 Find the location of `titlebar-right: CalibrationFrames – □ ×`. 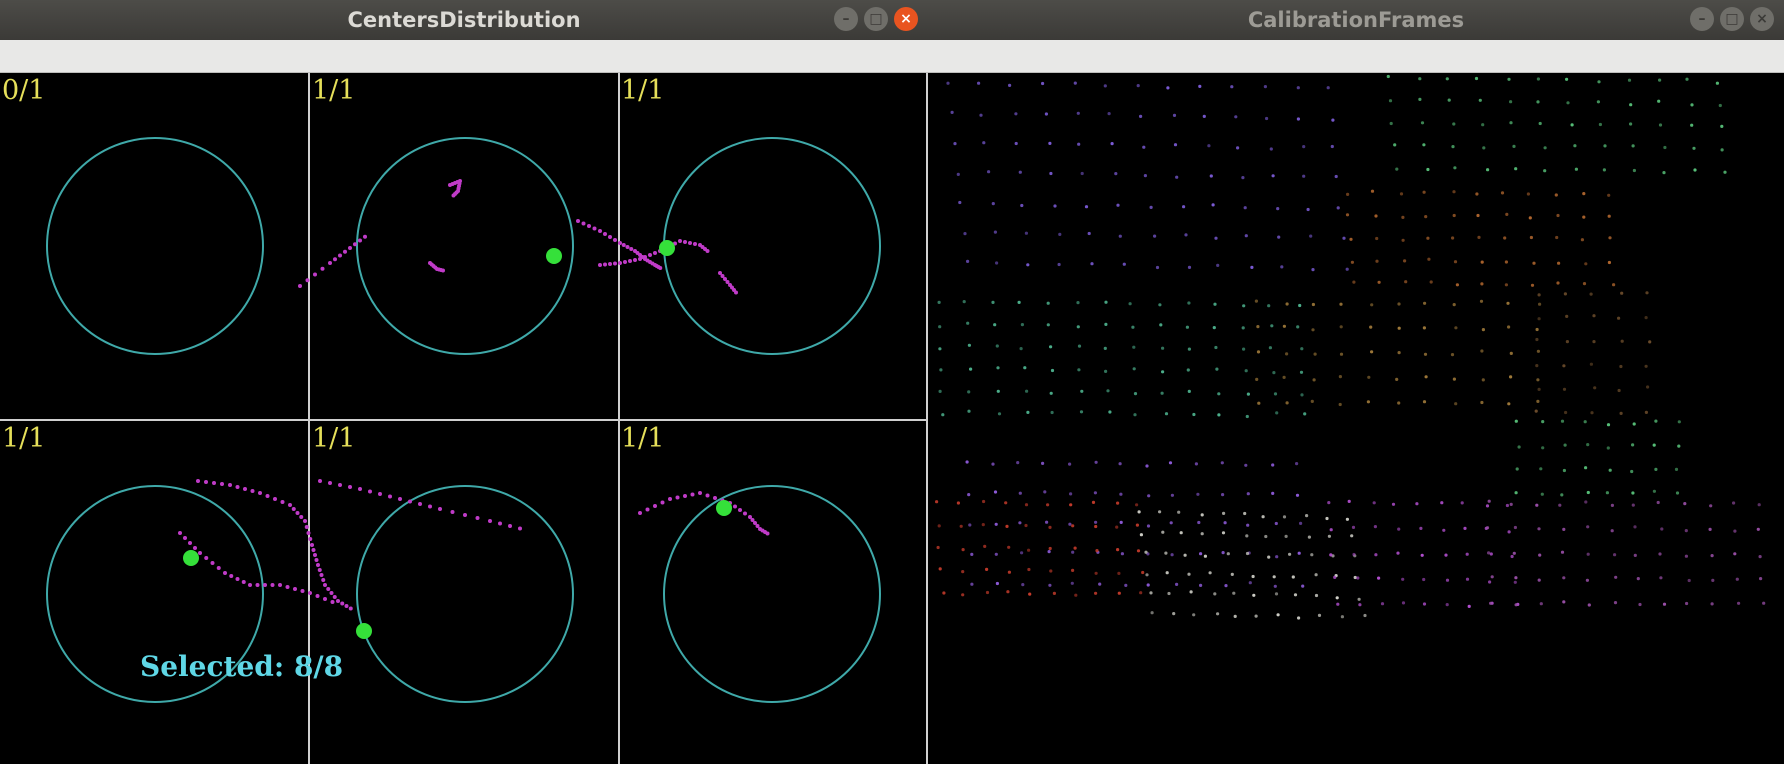

titlebar-right: CalibrationFrames – □ × is located at coordinates (1356, 20).